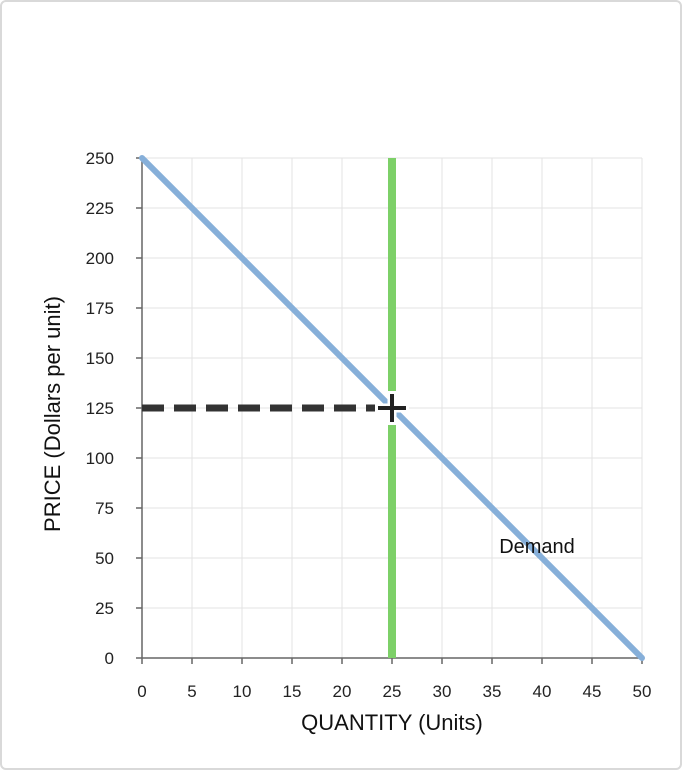 The image size is (682, 770). Describe the element at coordinates (392, 691) in the screenshot. I see `x-tick-label: 25` at that location.